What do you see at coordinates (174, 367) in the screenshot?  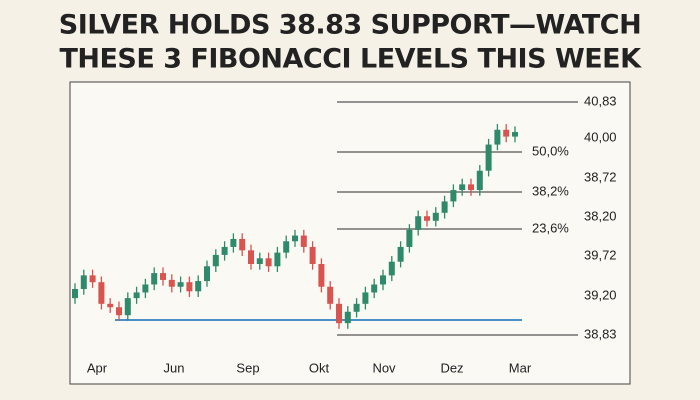 I see `x-tick-label: Jun` at bounding box center [174, 367].